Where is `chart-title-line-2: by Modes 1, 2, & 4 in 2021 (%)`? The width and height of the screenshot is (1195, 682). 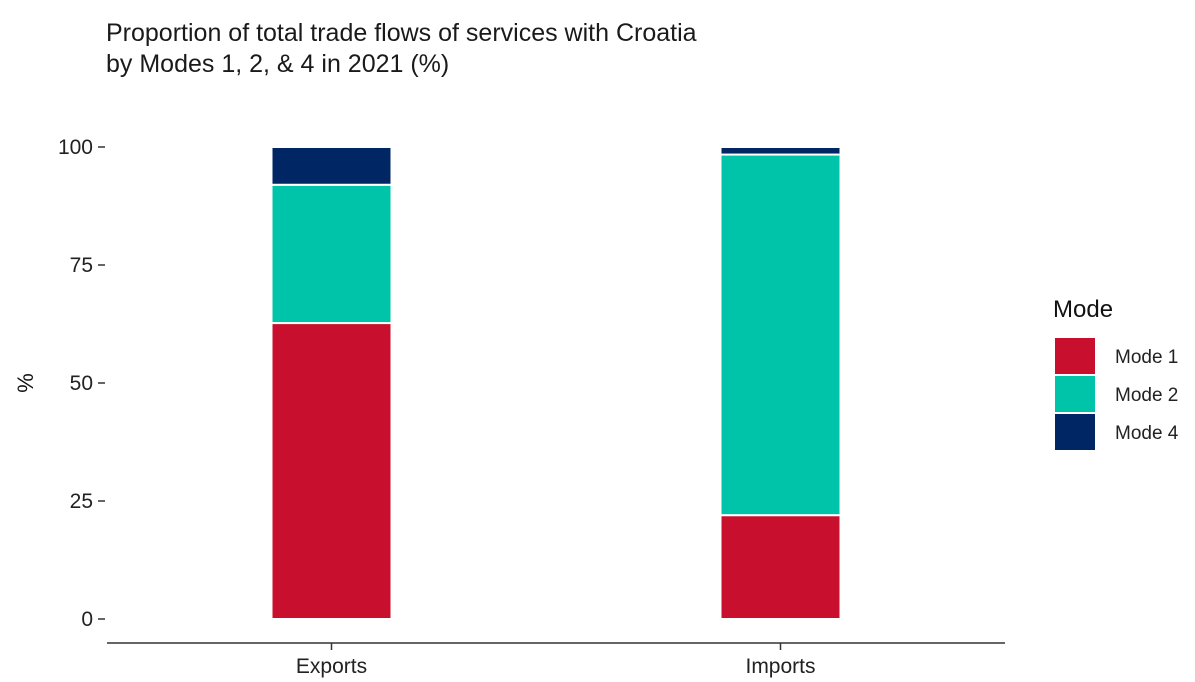 chart-title-line-2: by Modes 1, 2, & 4 in 2021 (%) is located at coordinates (277, 64).